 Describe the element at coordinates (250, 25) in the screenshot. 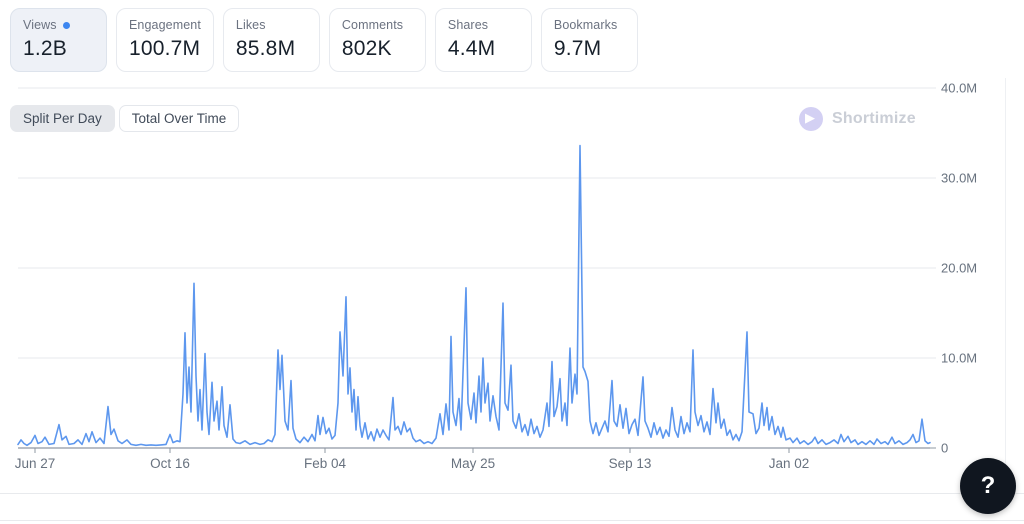

I see `metric-label: Likes` at that location.